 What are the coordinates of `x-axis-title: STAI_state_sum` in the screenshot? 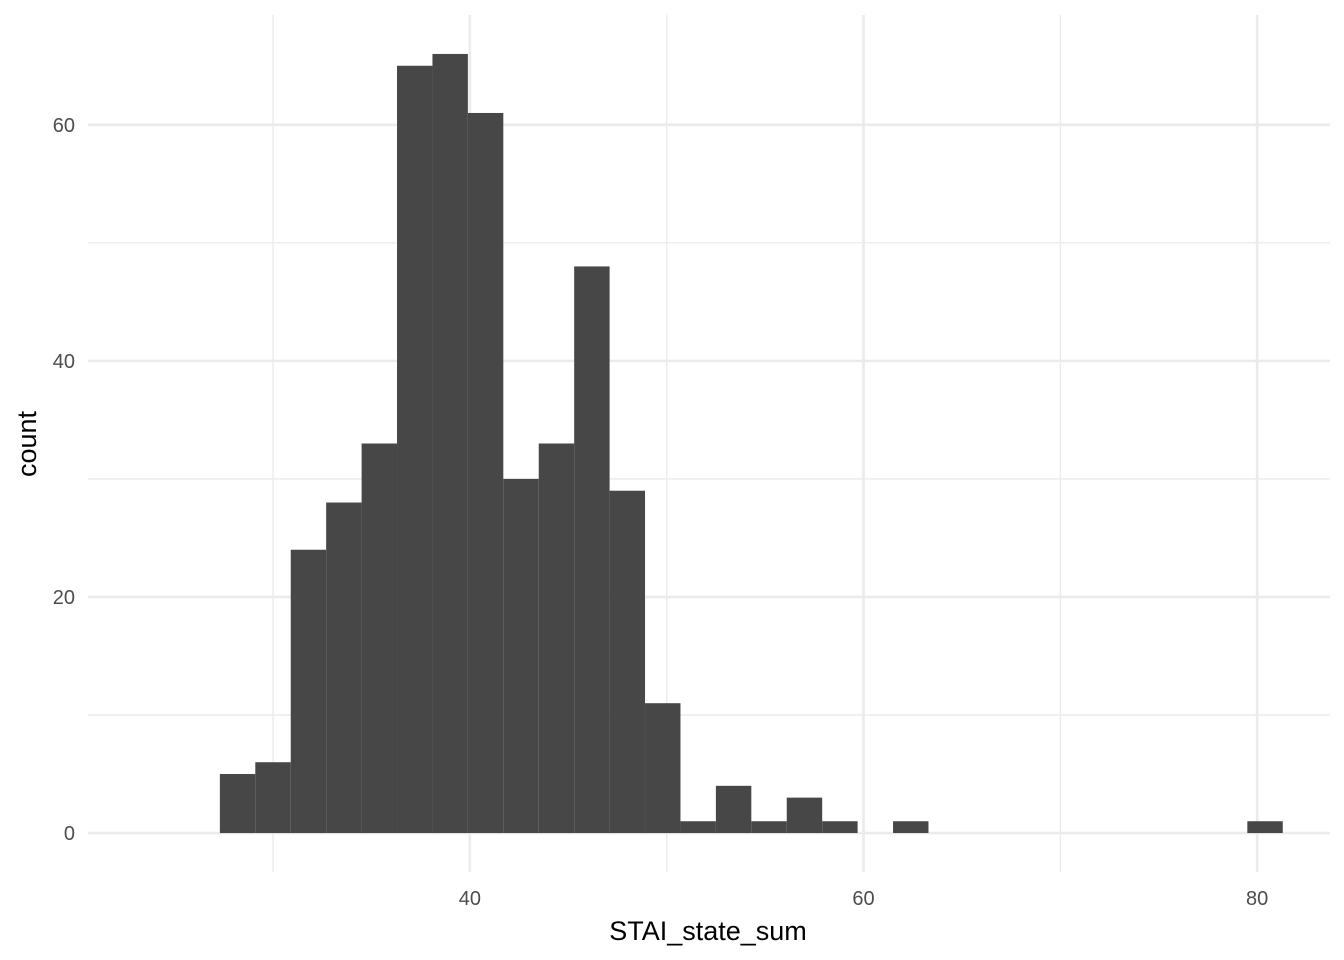 It's located at (708, 931).